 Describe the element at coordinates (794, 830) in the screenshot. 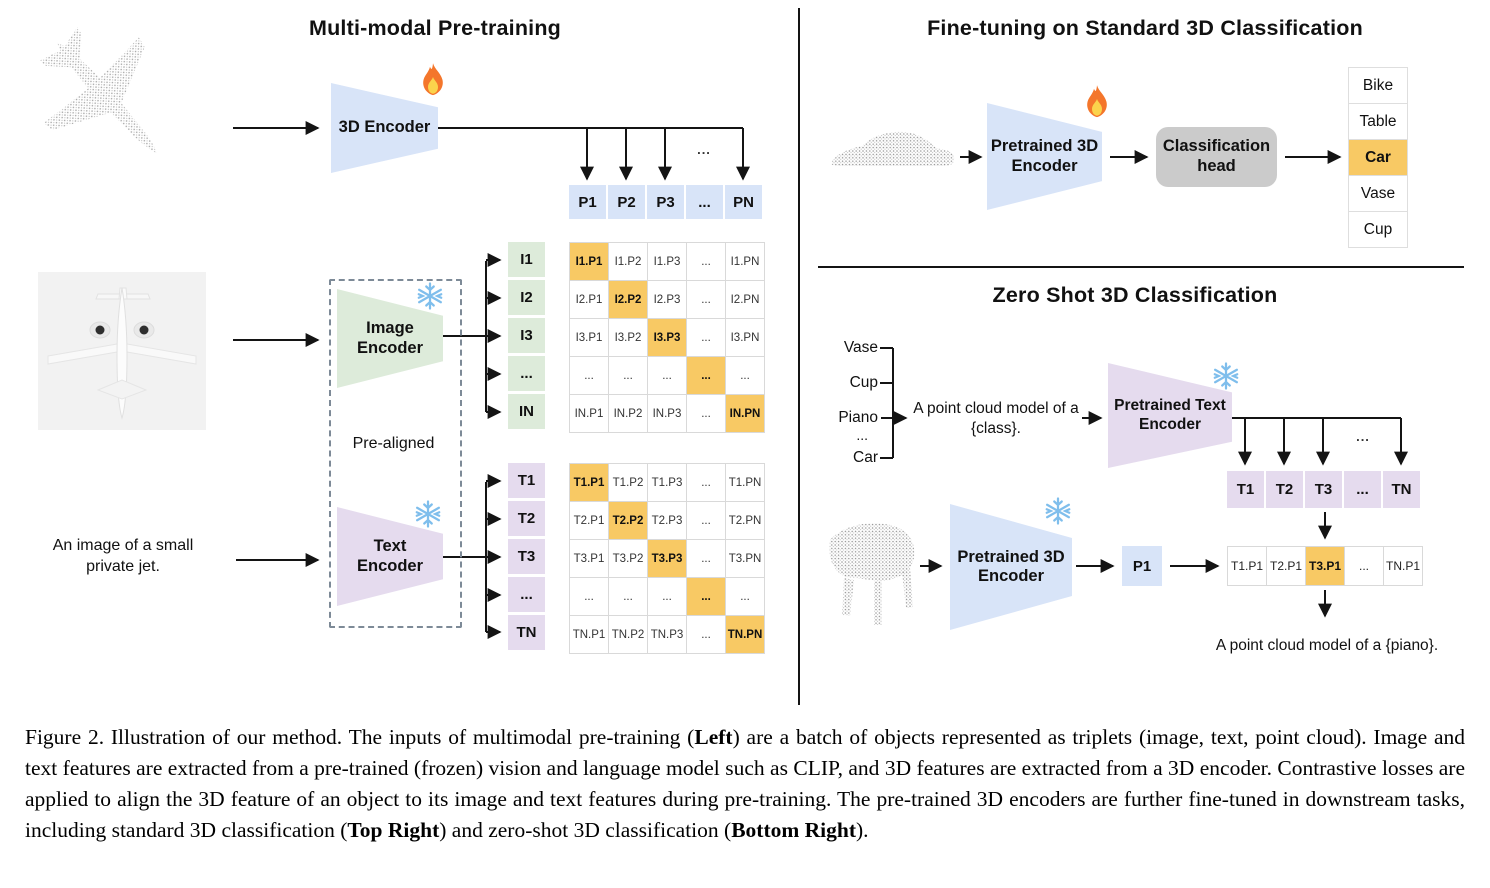

I see `caption-bold-segment: Bottom Right` at that location.